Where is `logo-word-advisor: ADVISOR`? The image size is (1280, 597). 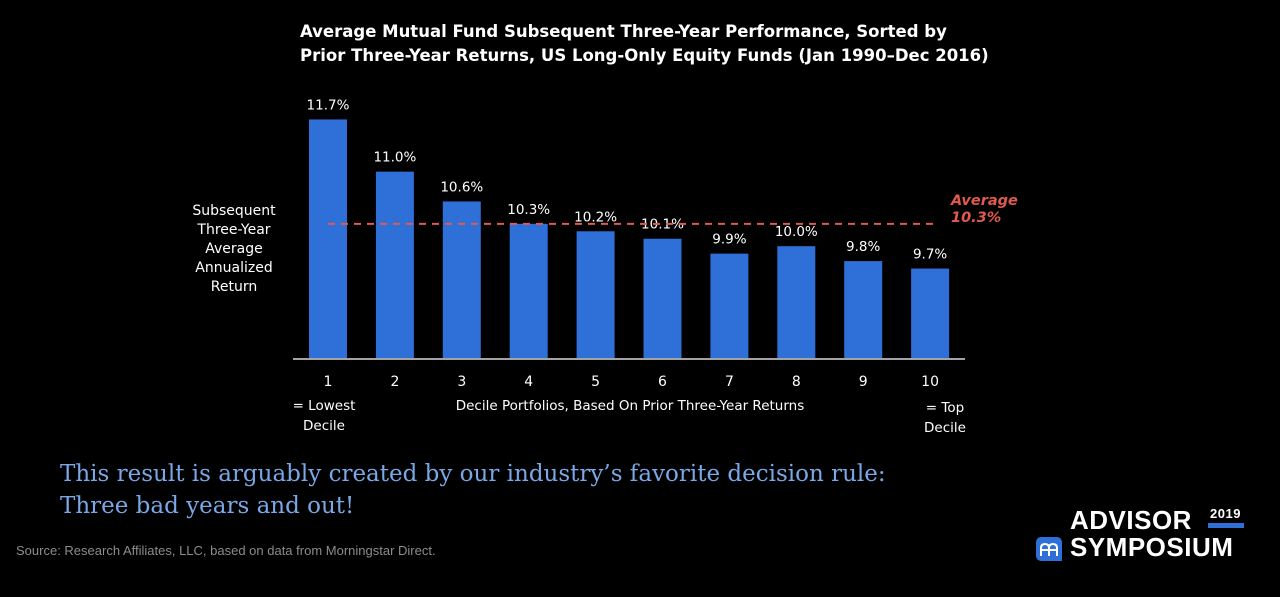 logo-word-advisor: ADVISOR is located at coordinates (1131, 520).